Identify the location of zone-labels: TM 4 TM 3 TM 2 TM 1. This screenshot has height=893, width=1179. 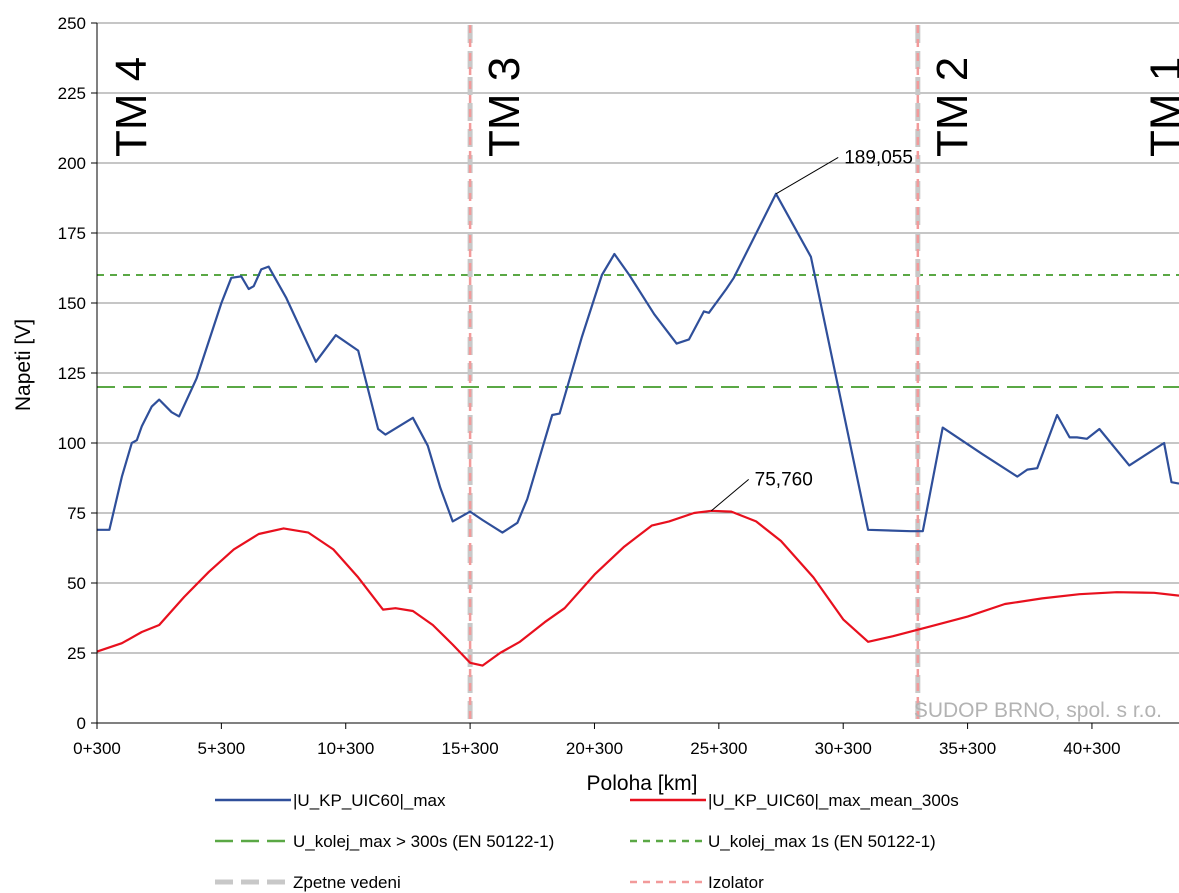
(643, 107).